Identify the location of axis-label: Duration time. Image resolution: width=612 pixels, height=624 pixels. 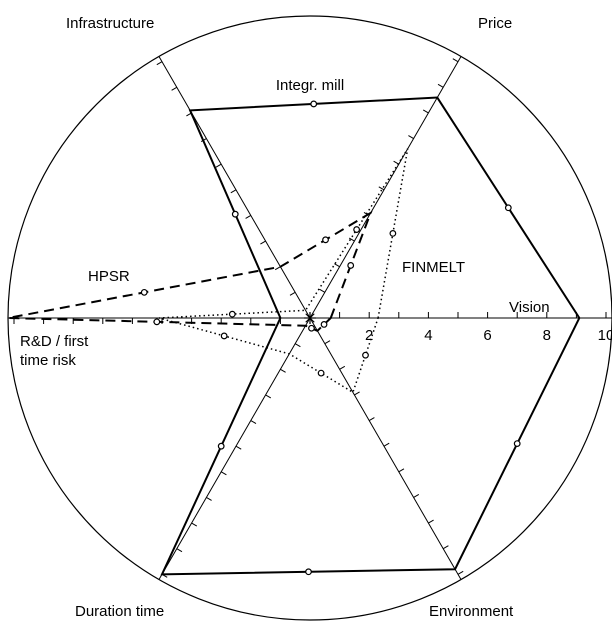
(120, 611).